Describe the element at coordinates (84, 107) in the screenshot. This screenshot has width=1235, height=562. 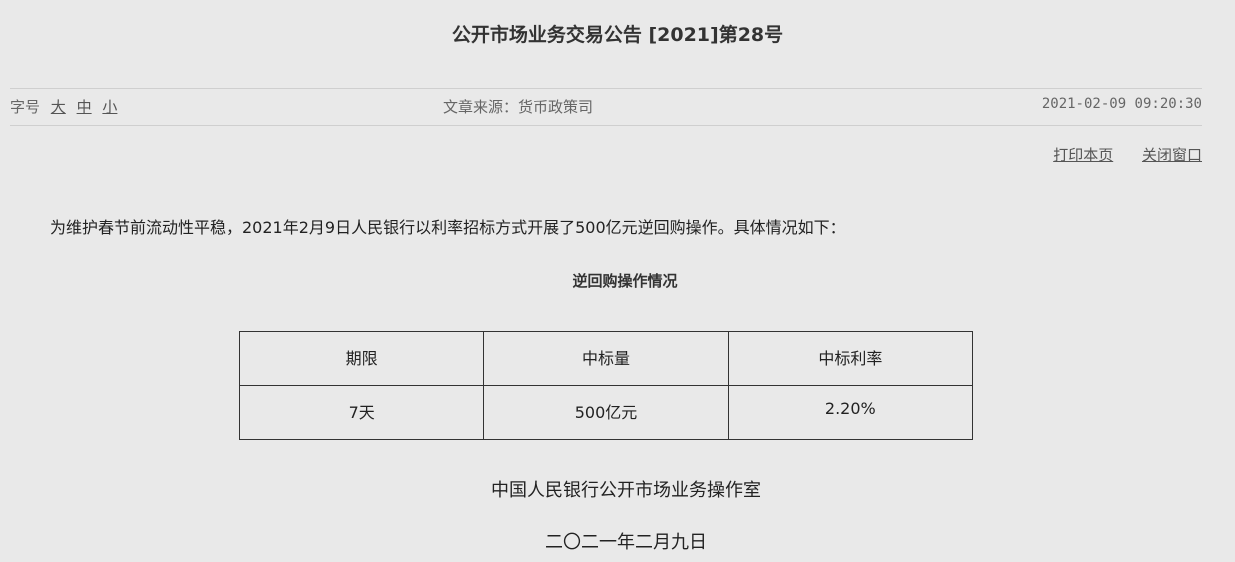
I see `font-size-medium-link: 中` at that location.